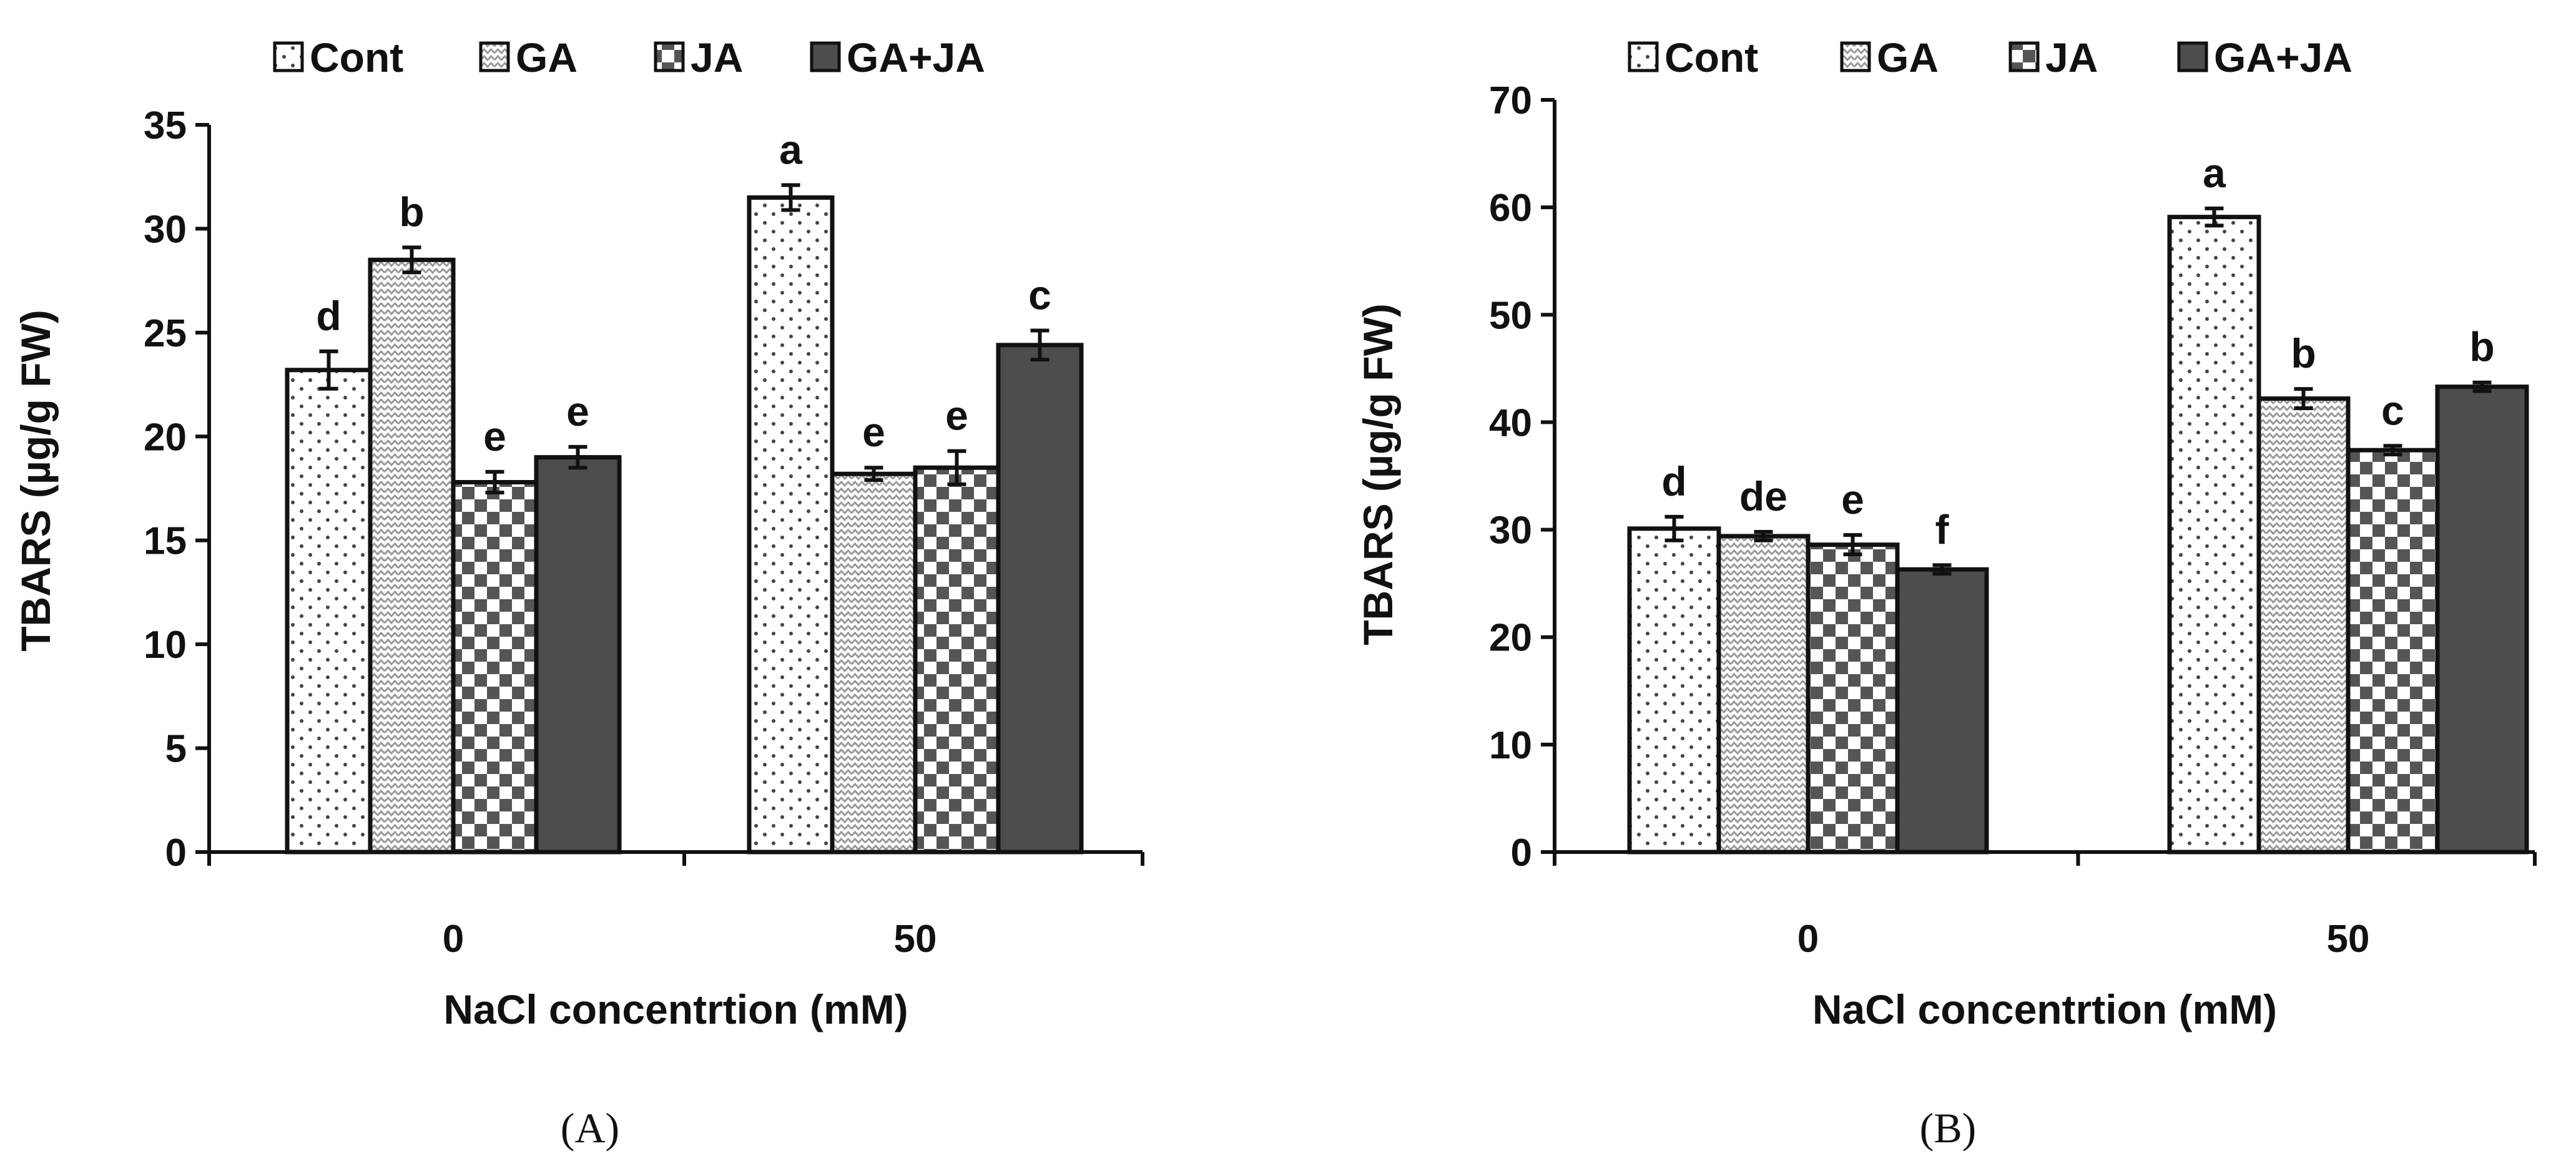 The image size is (2576, 1171). I want to click on y-tick-label-a: 0, so click(176, 853).